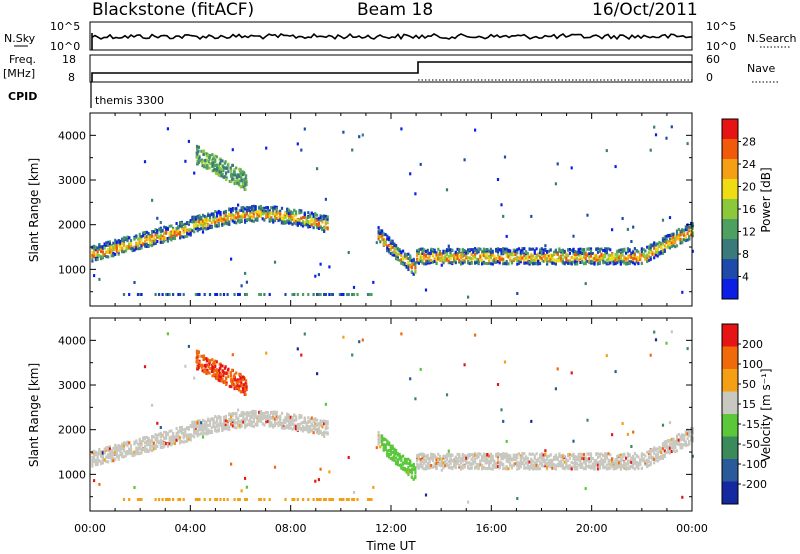  What do you see at coordinates (730, 189) in the screenshot?
I see `colorbar-swatch` at bounding box center [730, 189].